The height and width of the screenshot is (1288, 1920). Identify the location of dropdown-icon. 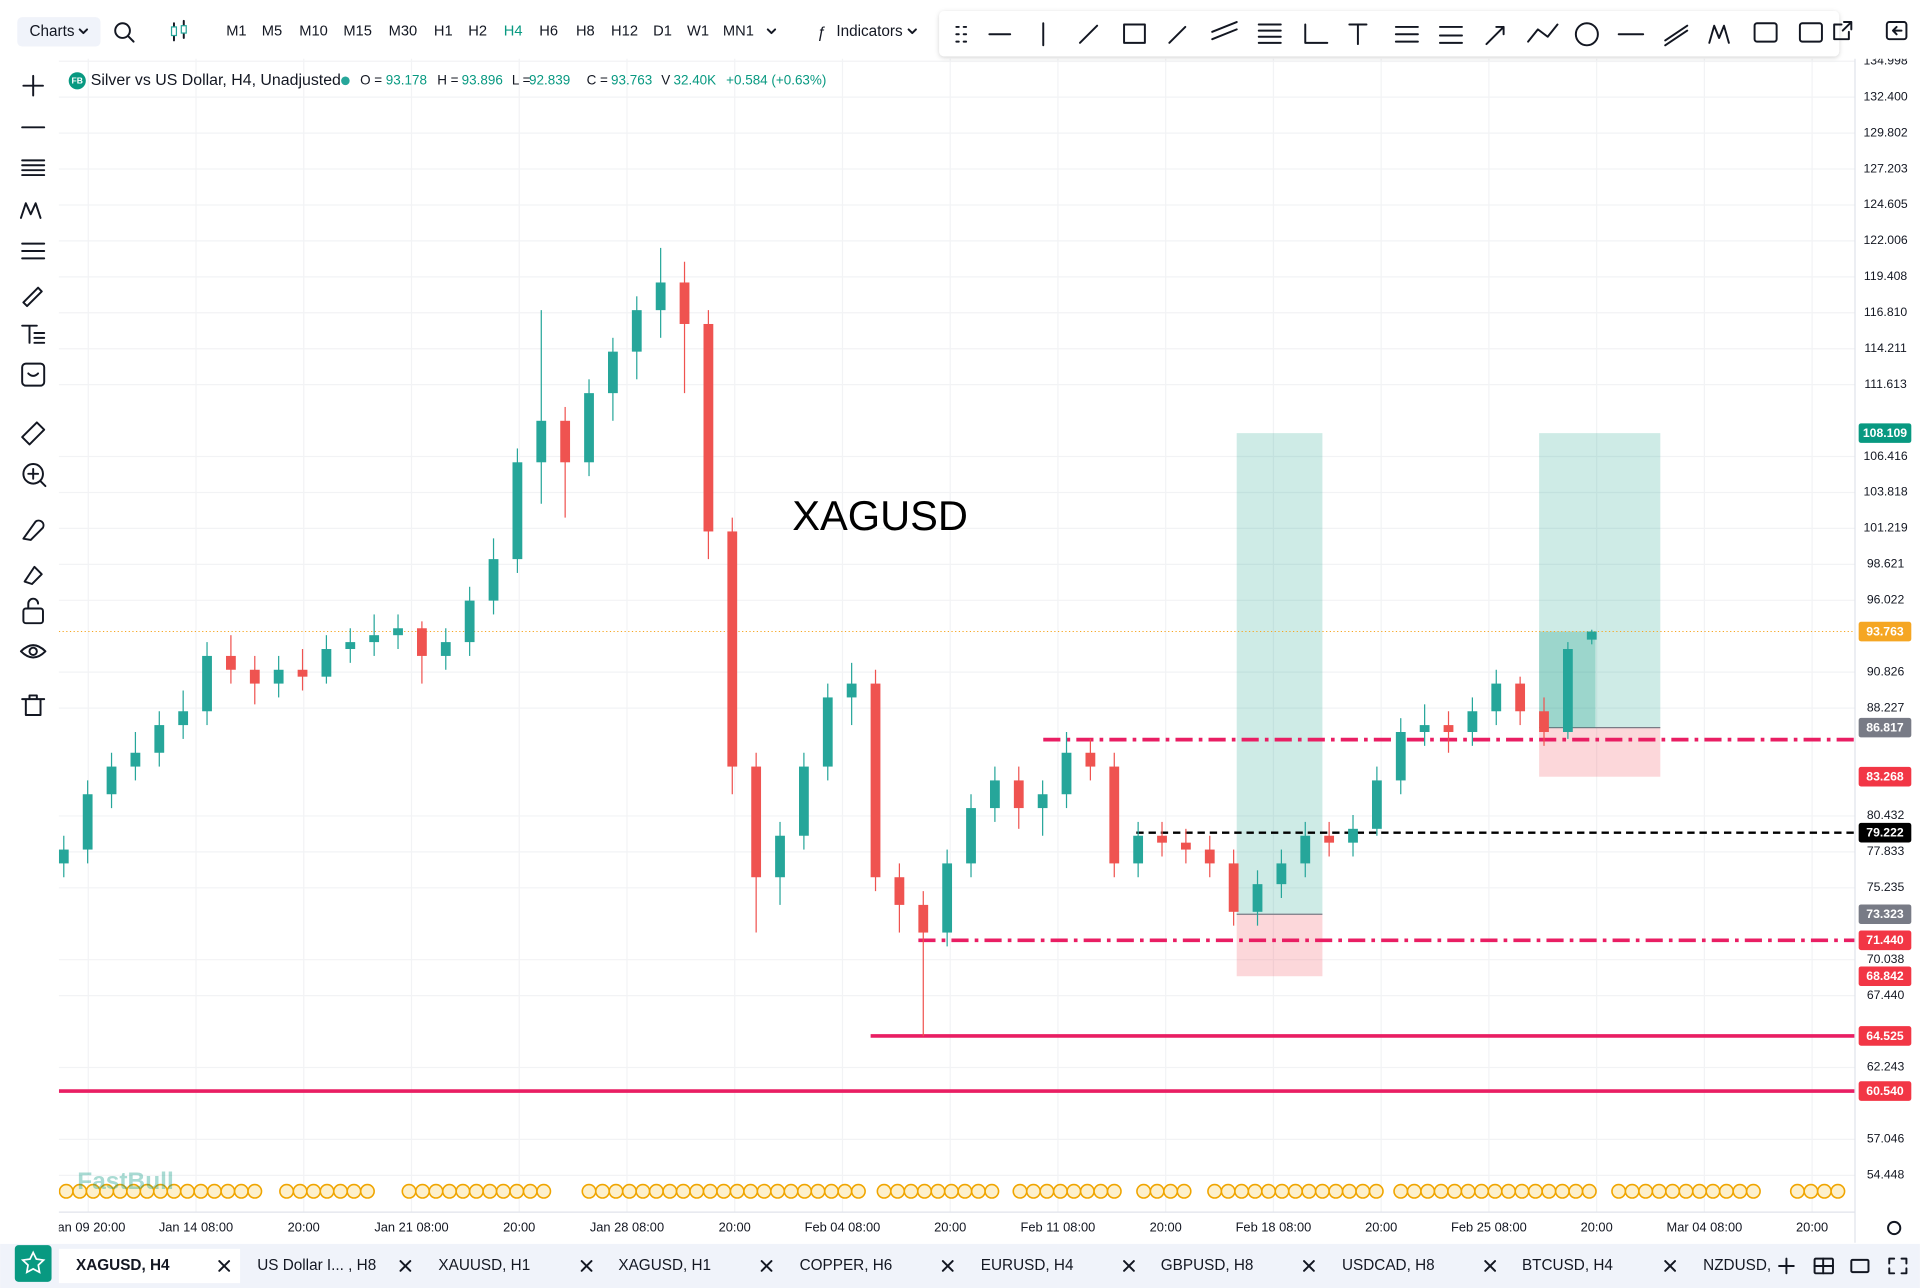
(771, 31).